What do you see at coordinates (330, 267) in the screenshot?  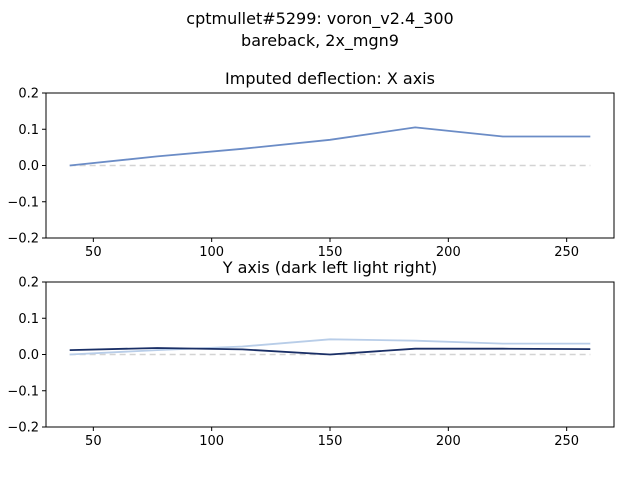 I see `y-axis-chart-title: Y axis (dark left light right)` at bounding box center [330, 267].